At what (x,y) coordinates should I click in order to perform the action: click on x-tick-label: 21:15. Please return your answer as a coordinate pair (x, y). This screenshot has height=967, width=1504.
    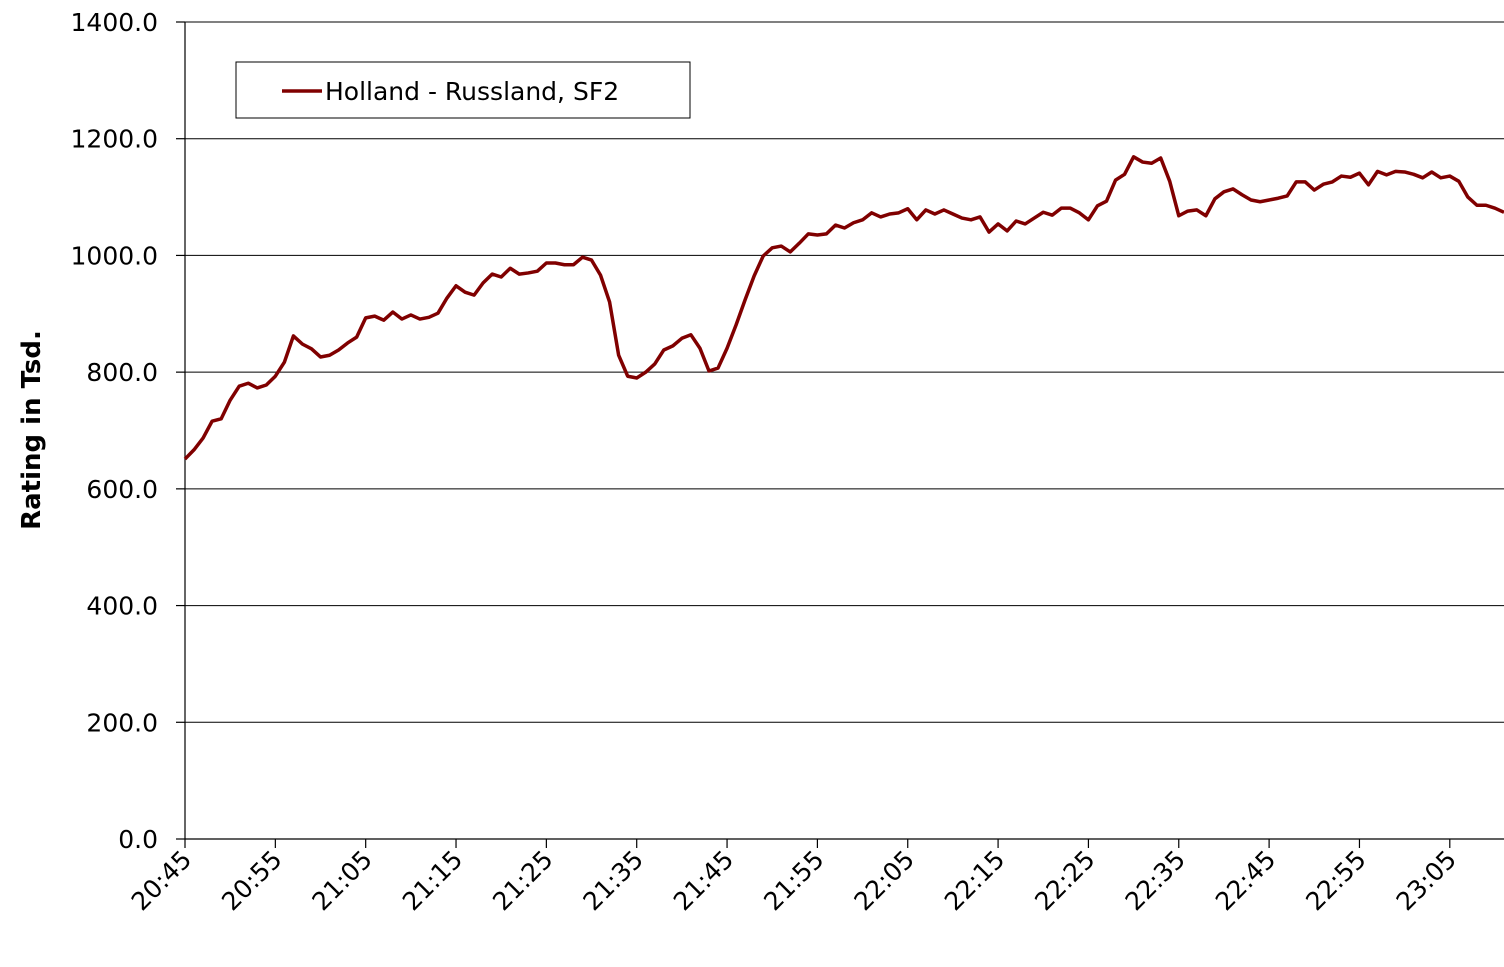
    Looking at the image, I should click on (432, 880).